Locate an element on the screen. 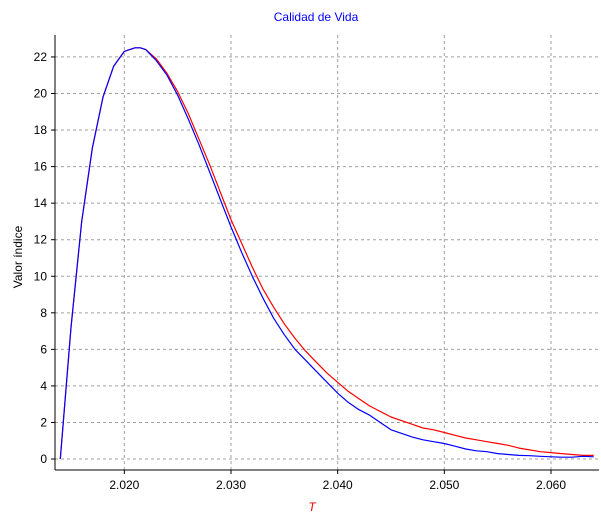 The height and width of the screenshot is (523, 601). y-tick-label: 14 is located at coordinates (41, 203).